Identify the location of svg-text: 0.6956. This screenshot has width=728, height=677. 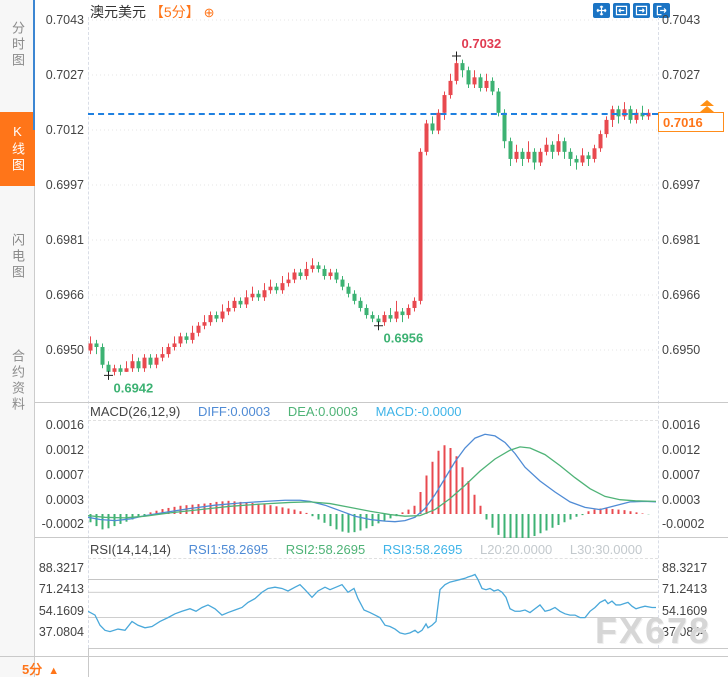
(404, 338).